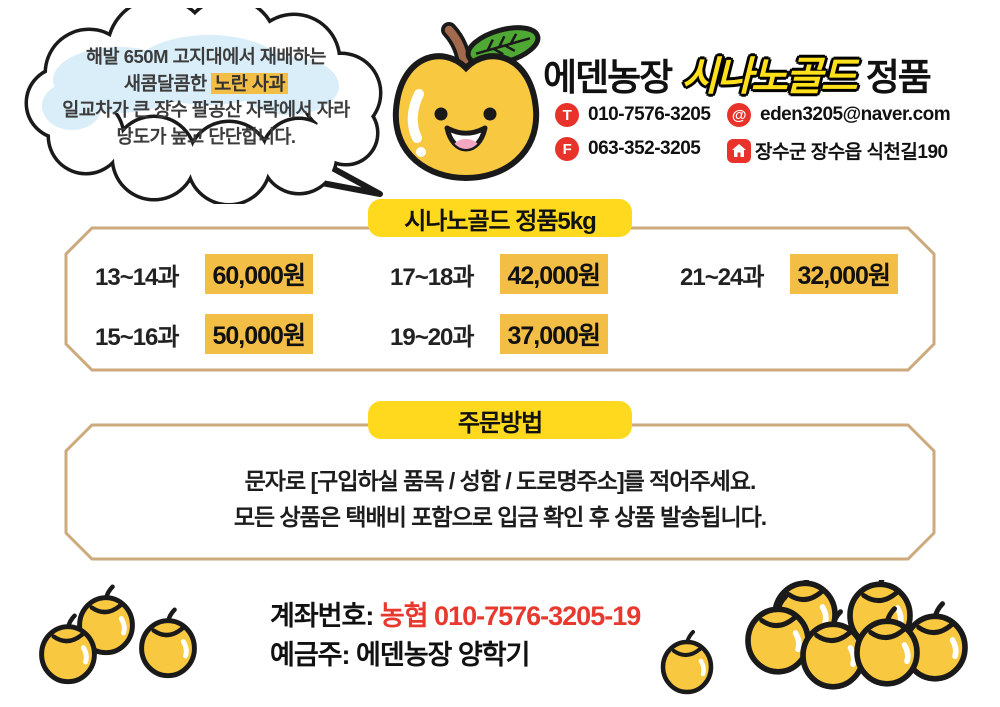  I want to click on farm-name: 에덴농장, so click(608, 77).